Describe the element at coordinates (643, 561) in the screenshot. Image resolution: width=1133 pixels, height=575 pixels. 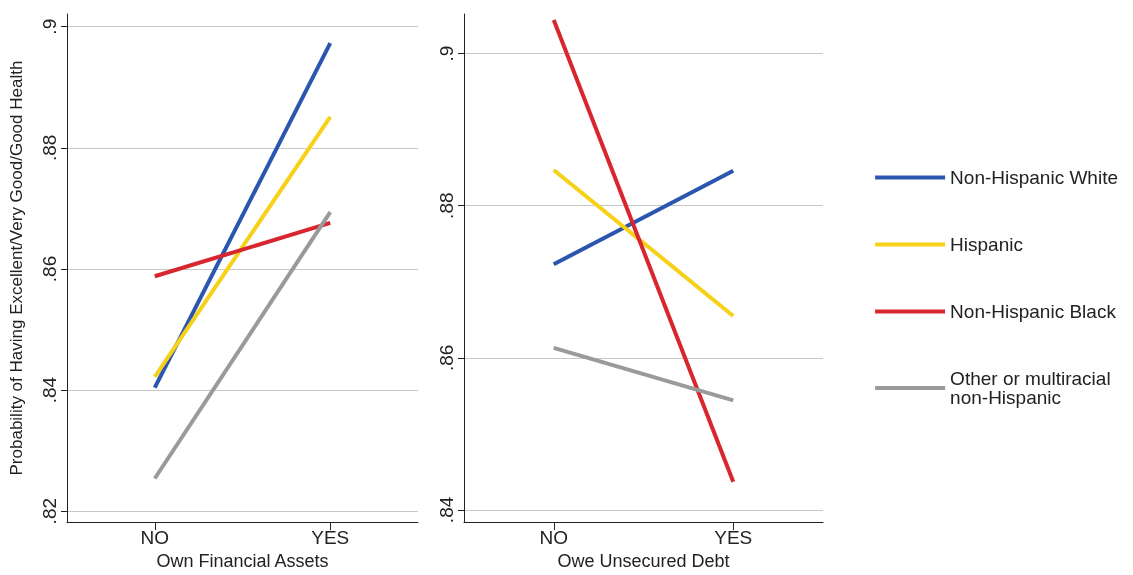
I see `x-axis-title: Owe Unsecured Debt` at that location.